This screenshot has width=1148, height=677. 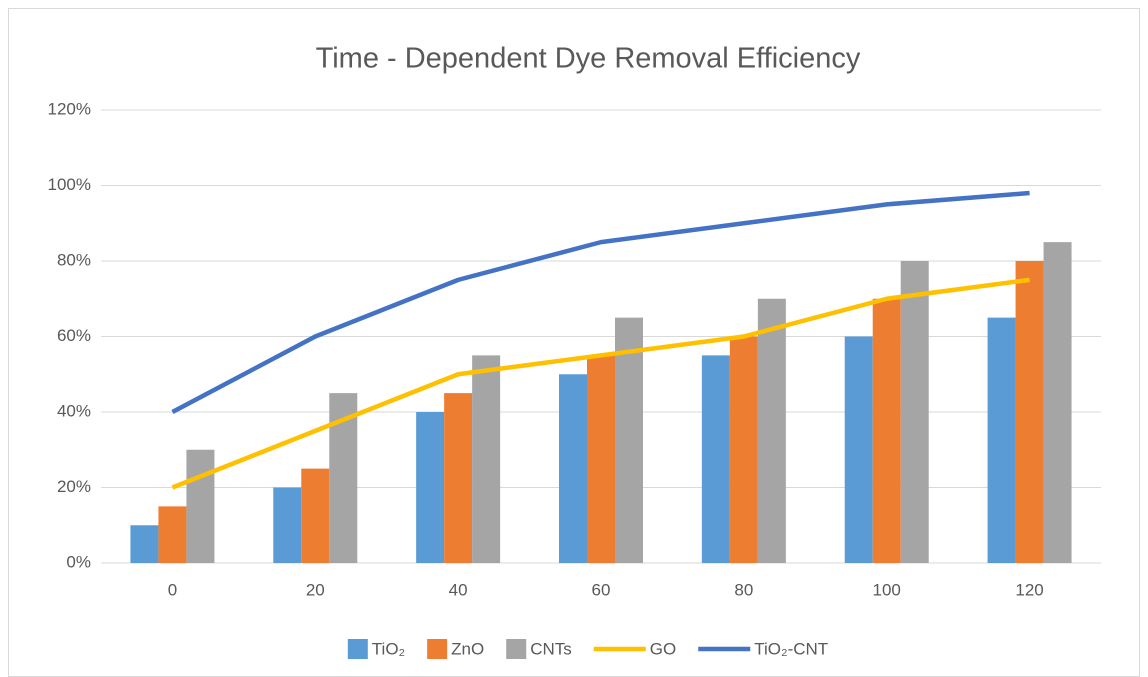 I want to click on x-tick-label: 120, so click(x=1029, y=589).